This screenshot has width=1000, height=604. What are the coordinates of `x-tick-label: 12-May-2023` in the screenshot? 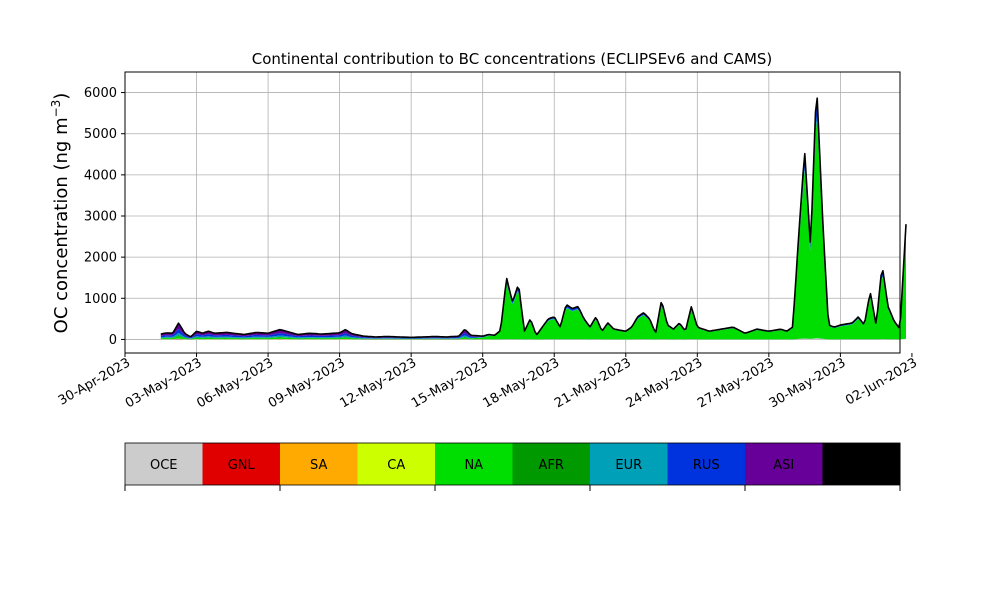 It's located at (378, 383).